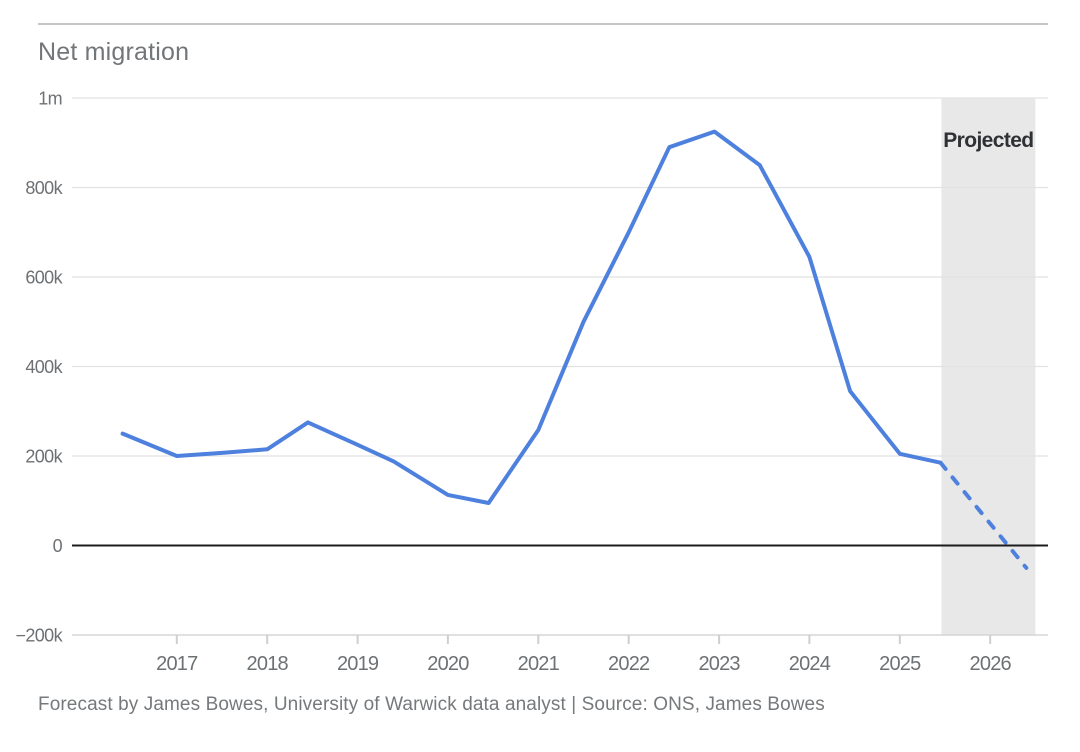 The height and width of the screenshot is (752, 1080). I want to click on y-axis-tick-label: 200k, so click(44, 457).